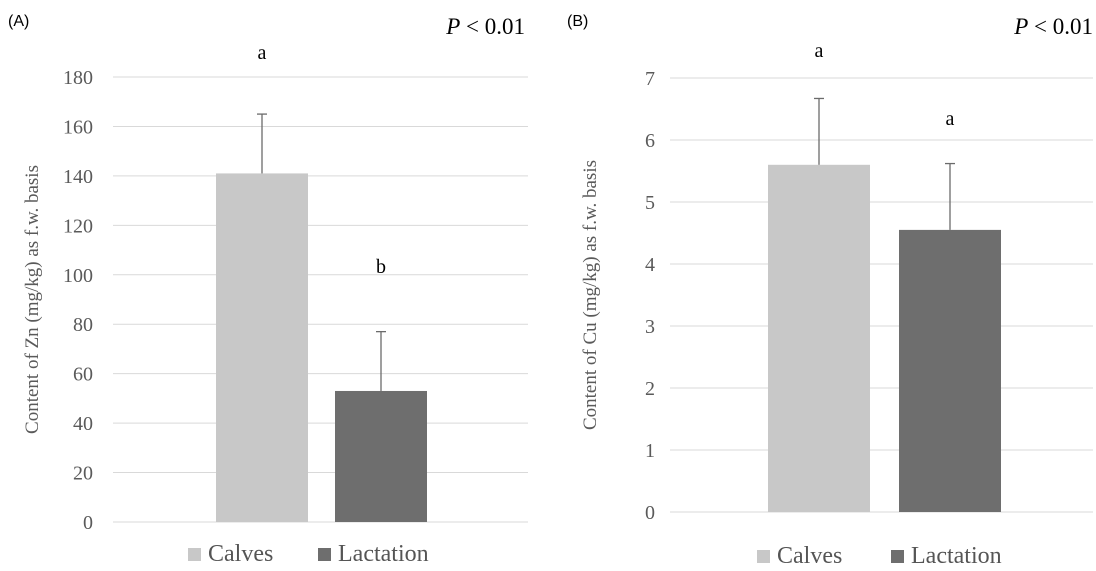 The height and width of the screenshot is (571, 1096). Describe the element at coordinates (650, 389) in the screenshot. I see `y-tick-label: 2` at that location.